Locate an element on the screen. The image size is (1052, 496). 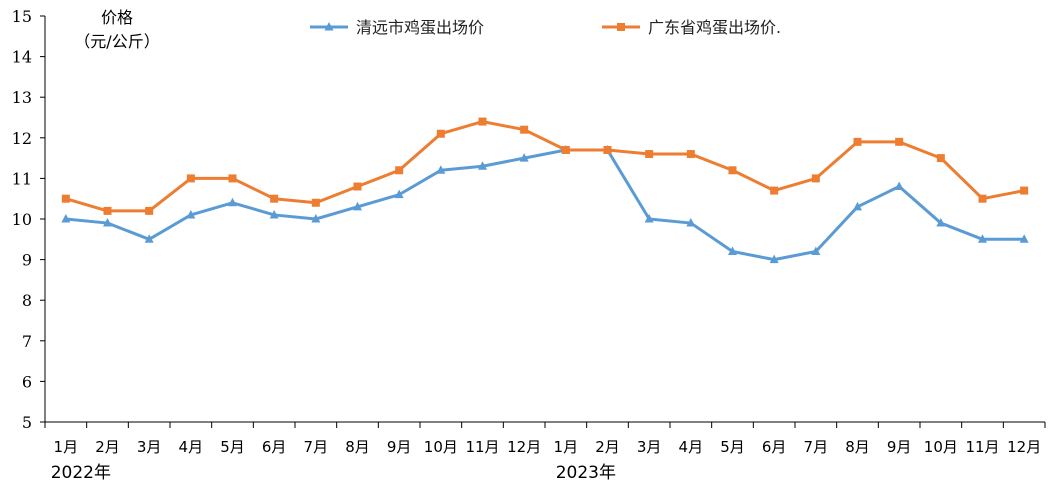
y-tick-label: 15 is located at coordinates (22, 16).